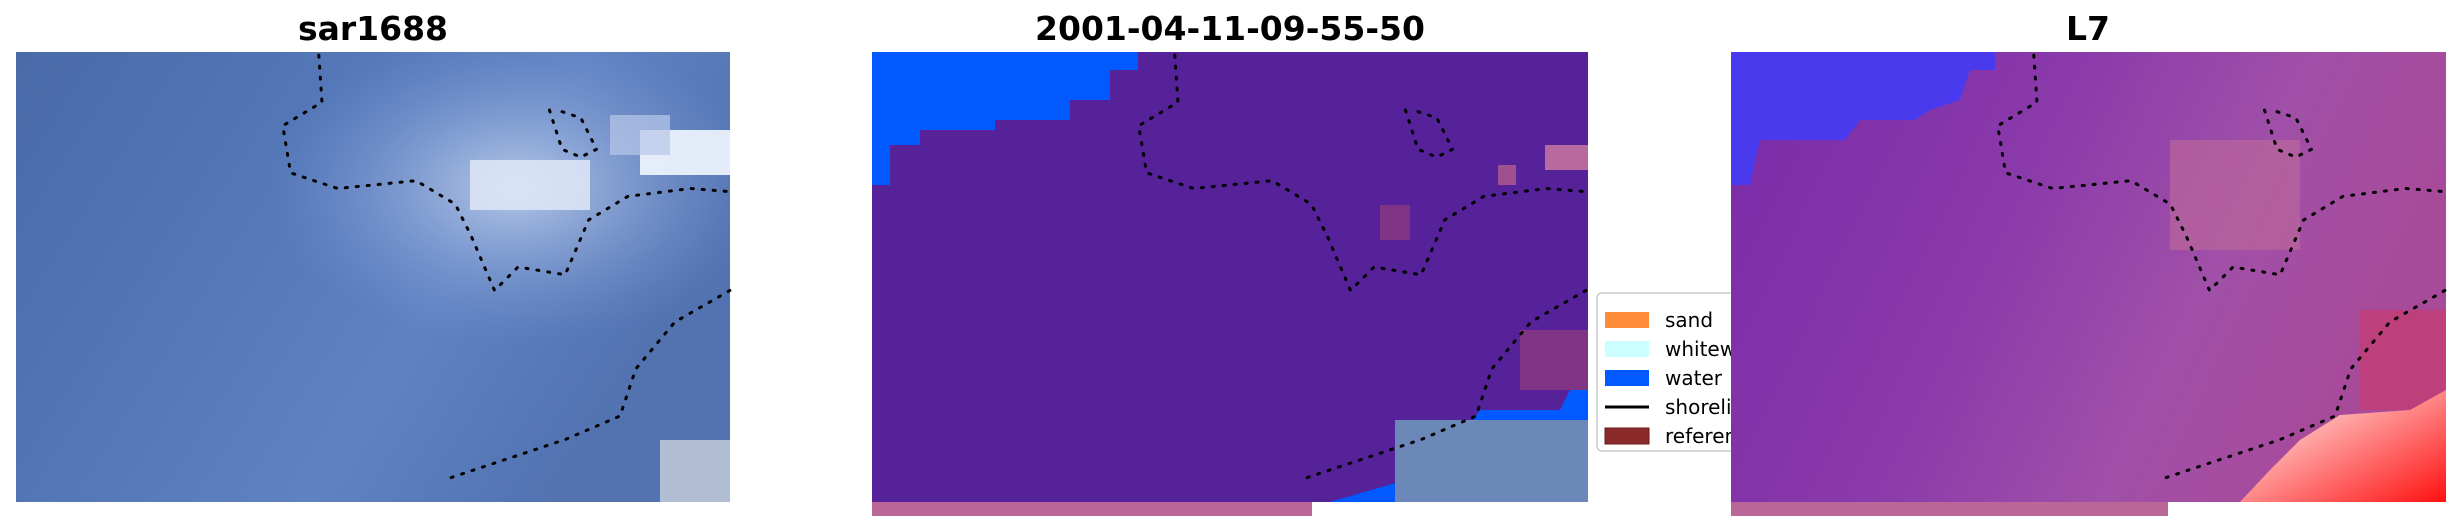 The image size is (2460, 529). I want to click on legend-swatch-water, so click(1627, 378).